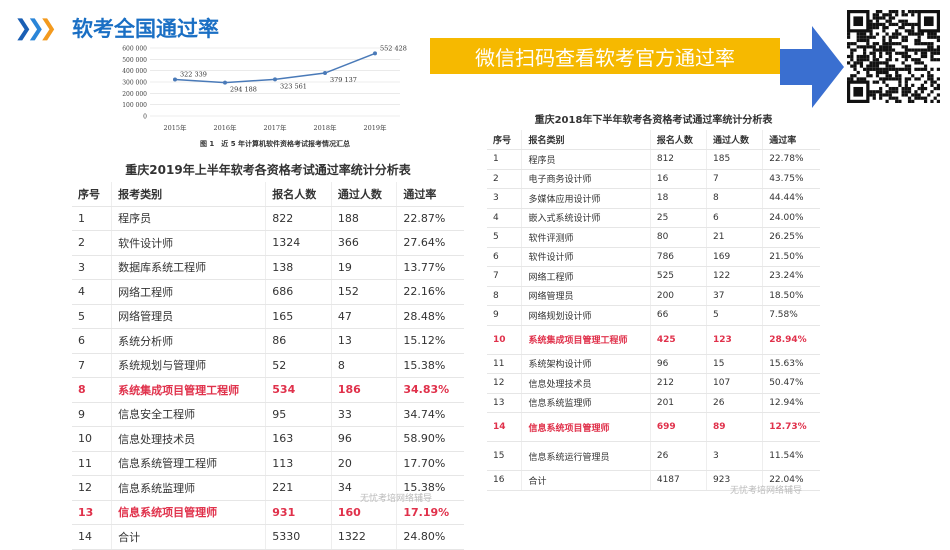 The image size is (950, 550). Describe the element at coordinates (653, 456) in the screenshot. I see `table-row: 15 信息系统运行管理员 26 3 11.54%` at that location.